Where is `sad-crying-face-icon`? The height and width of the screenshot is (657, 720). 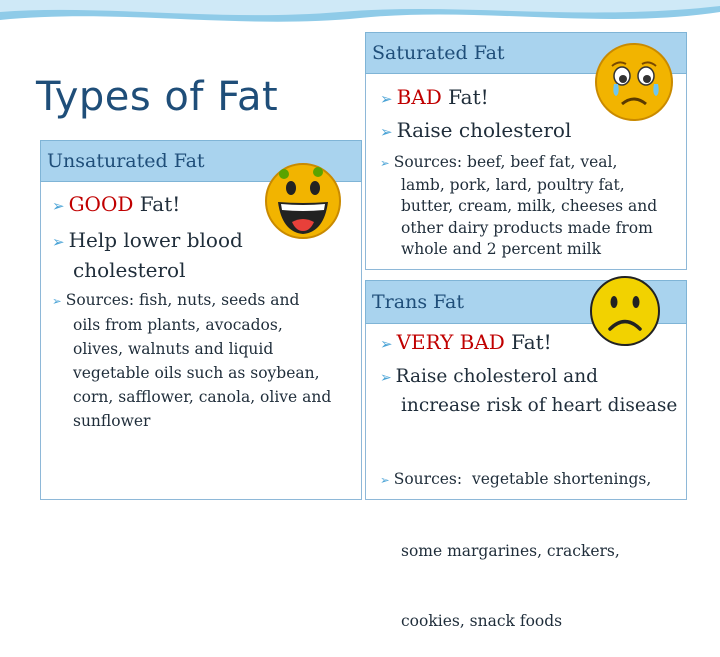 sad-crying-face-icon is located at coordinates (634, 82).